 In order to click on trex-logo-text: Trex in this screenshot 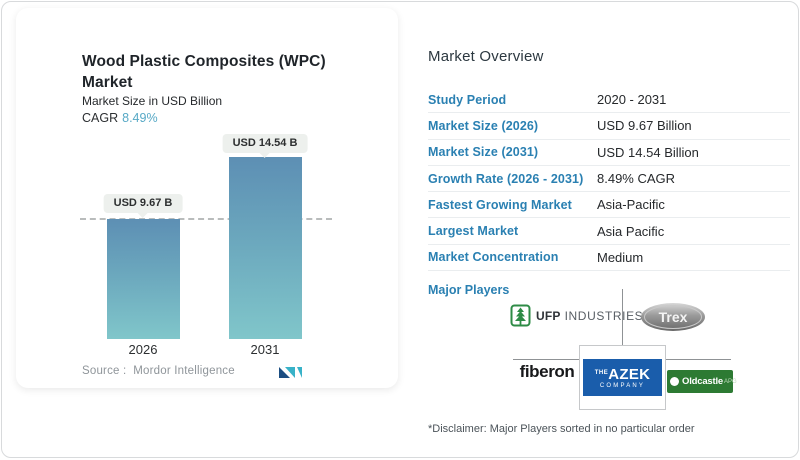, I will do `click(673, 317)`.